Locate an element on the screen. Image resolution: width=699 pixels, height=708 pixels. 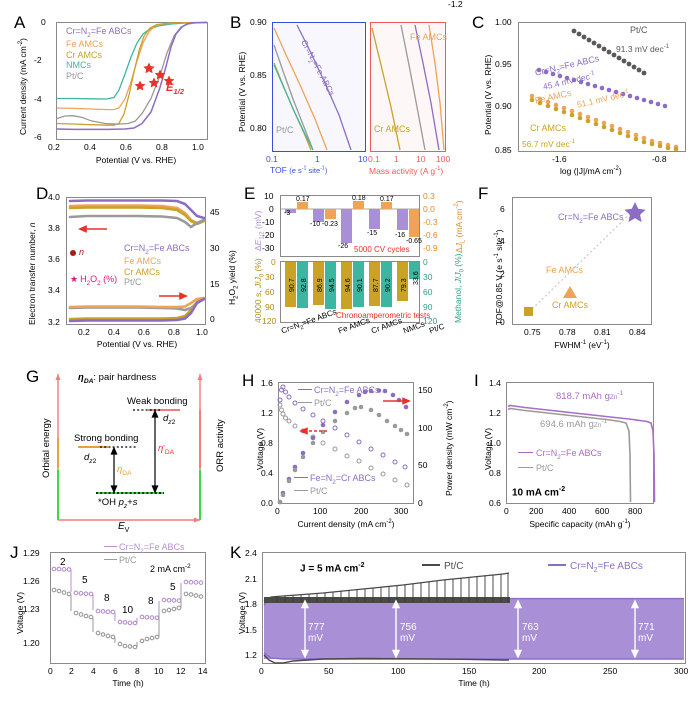
panel-c-ytick-2: 0.90 is located at coordinates (503, 106).